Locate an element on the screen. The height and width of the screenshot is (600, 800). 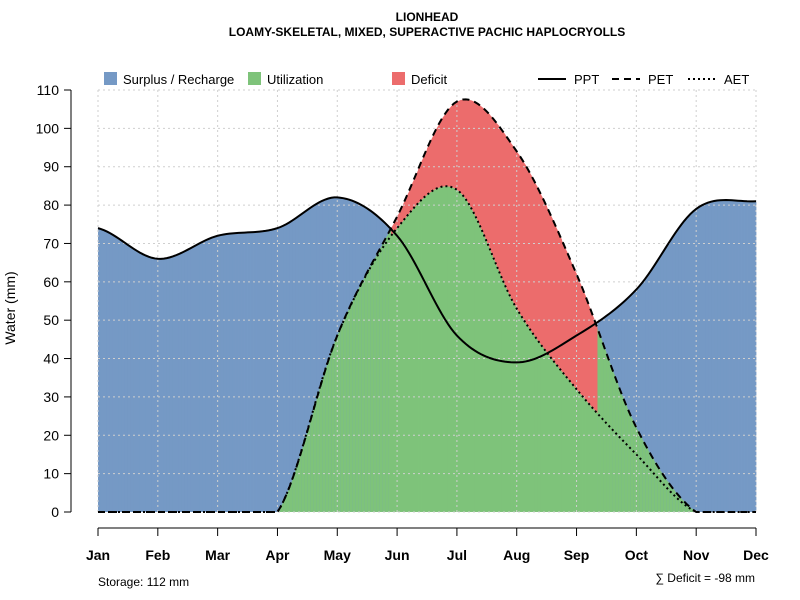
legend-label-2: Utilization is located at coordinates (295, 79).